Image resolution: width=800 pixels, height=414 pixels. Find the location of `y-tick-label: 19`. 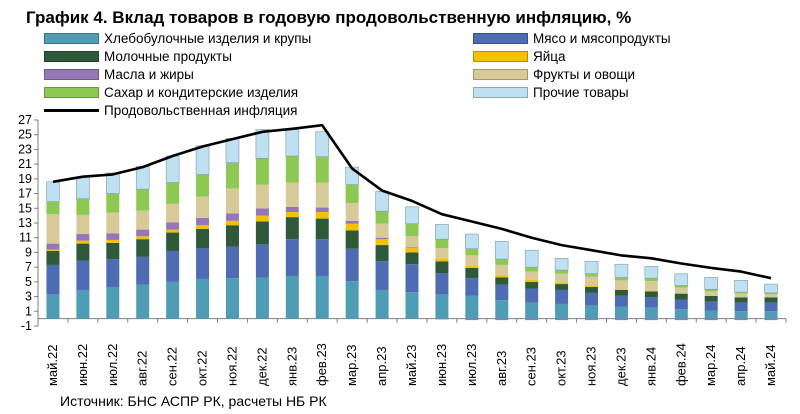

y-tick-label: 19 is located at coordinates (25, 179).